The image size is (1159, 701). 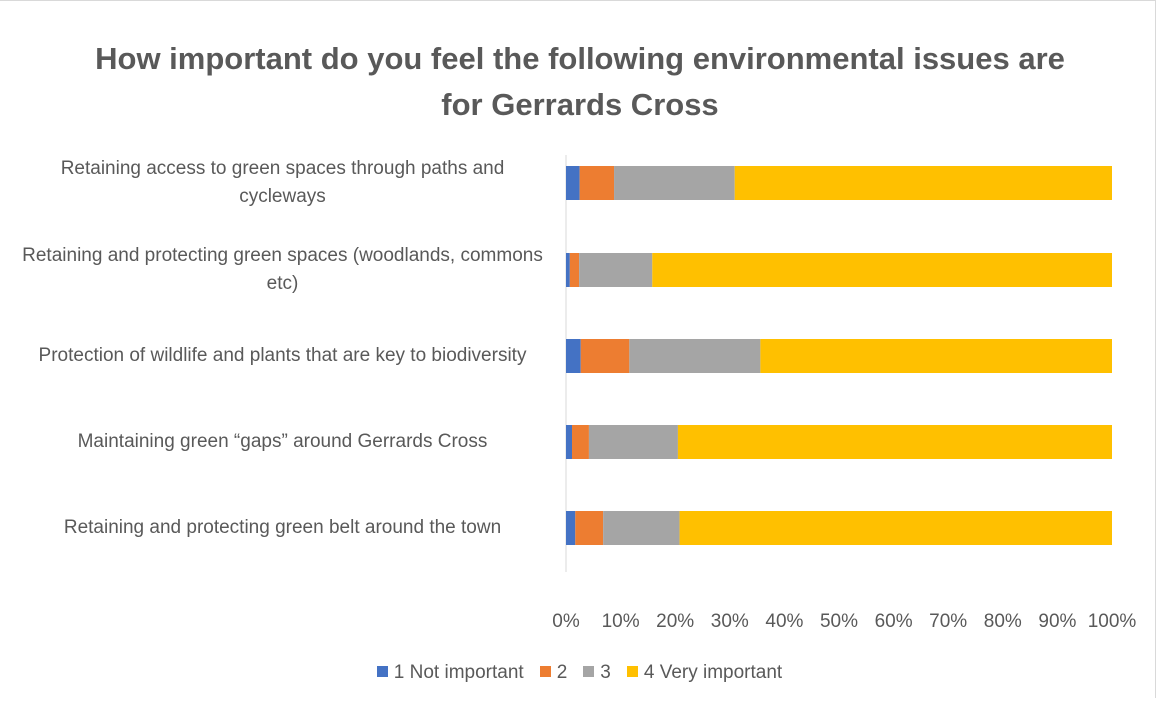 I want to click on x-tick-label: 30%, so click(x=729, y=621).